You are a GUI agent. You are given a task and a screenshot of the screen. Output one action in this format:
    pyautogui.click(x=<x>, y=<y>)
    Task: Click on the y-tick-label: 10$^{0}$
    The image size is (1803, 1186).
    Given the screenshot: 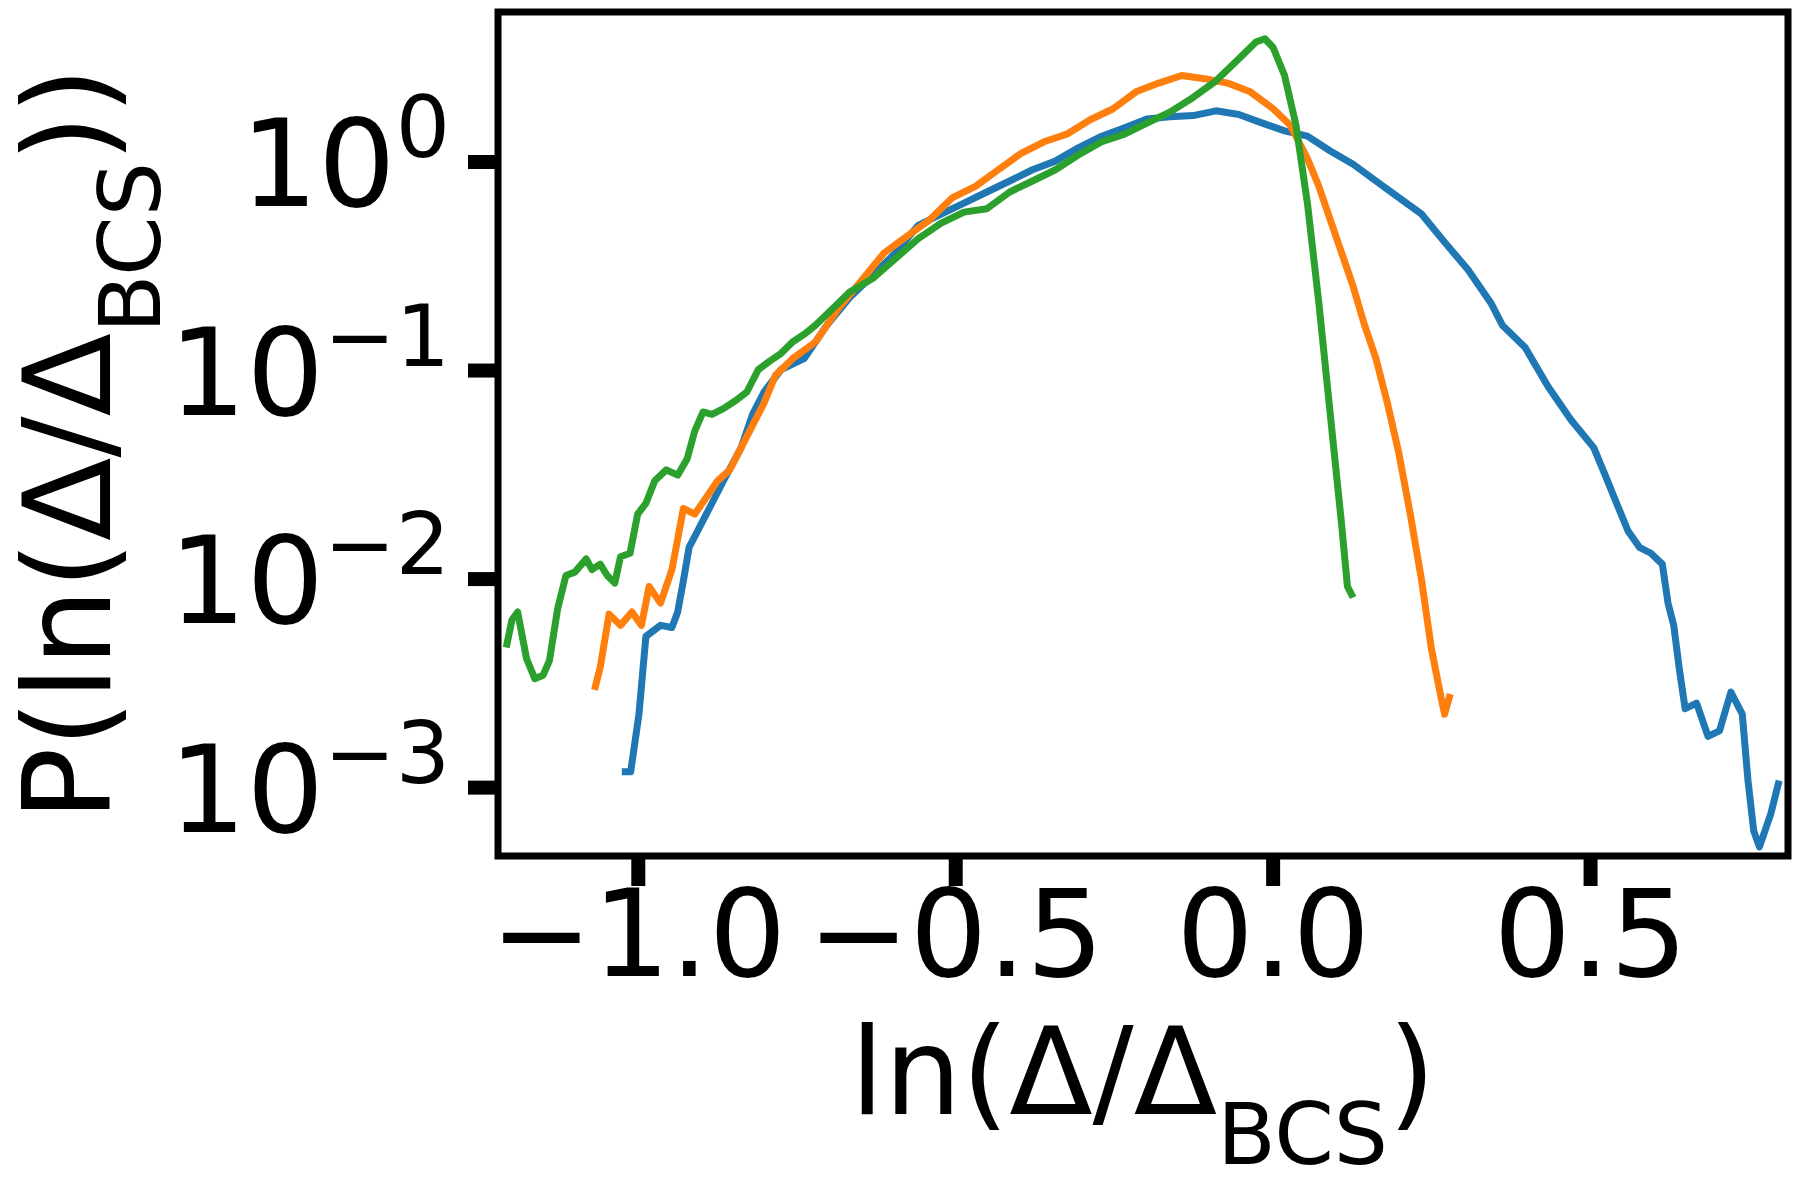 What is the action you would take?
    pyautogui.click(x=345, y=156)
    